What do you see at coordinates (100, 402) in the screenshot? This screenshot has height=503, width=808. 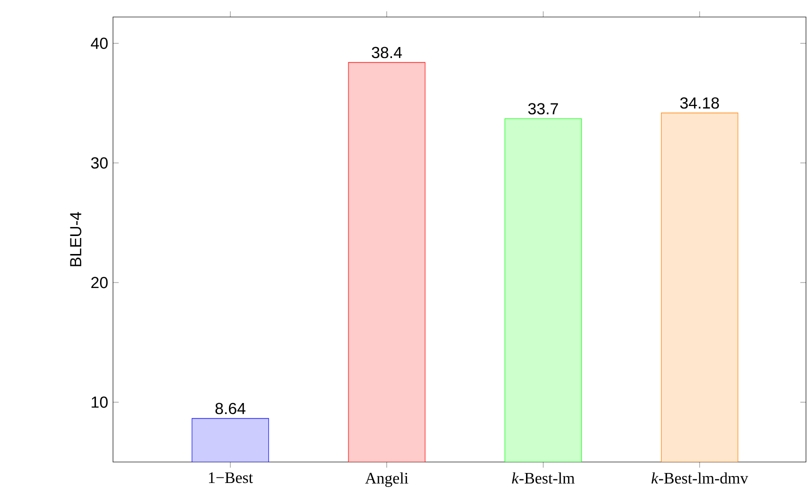 I see `y-tick-label: 10` at bounding box center [100, 402].